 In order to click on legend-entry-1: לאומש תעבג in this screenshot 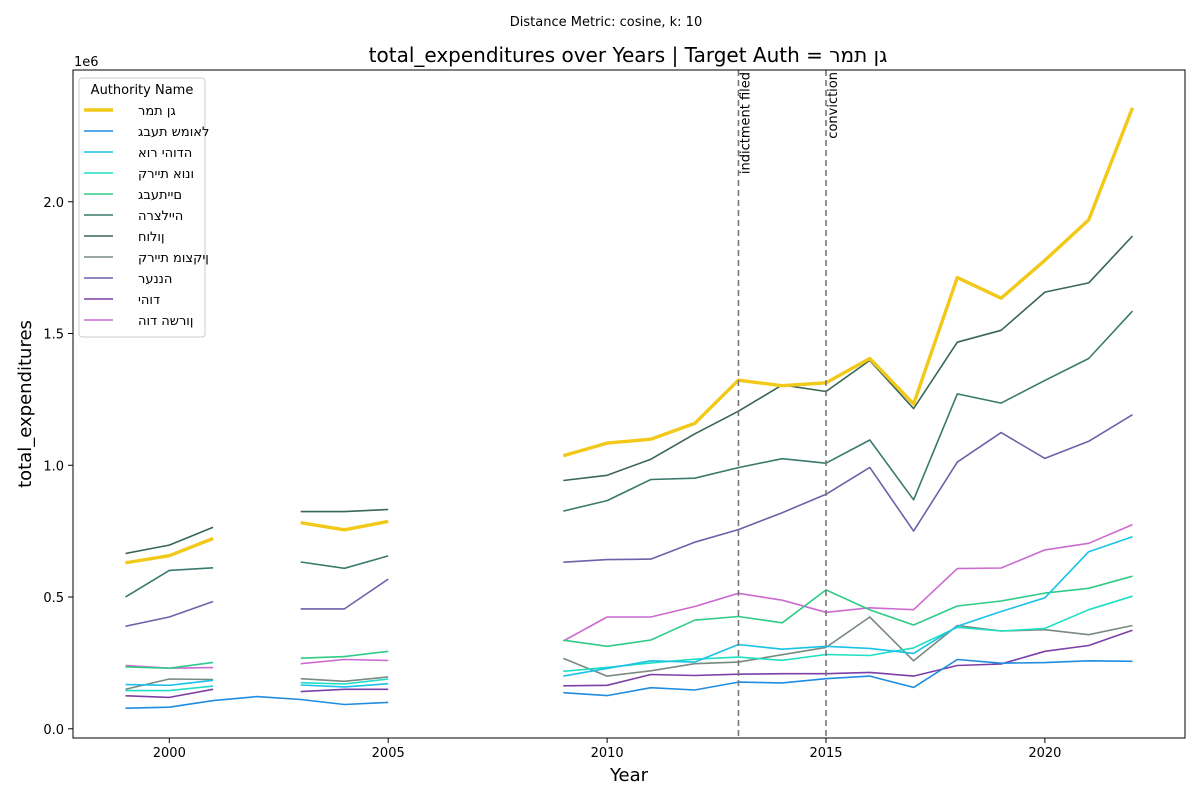, I will do `click(173, 132)`.